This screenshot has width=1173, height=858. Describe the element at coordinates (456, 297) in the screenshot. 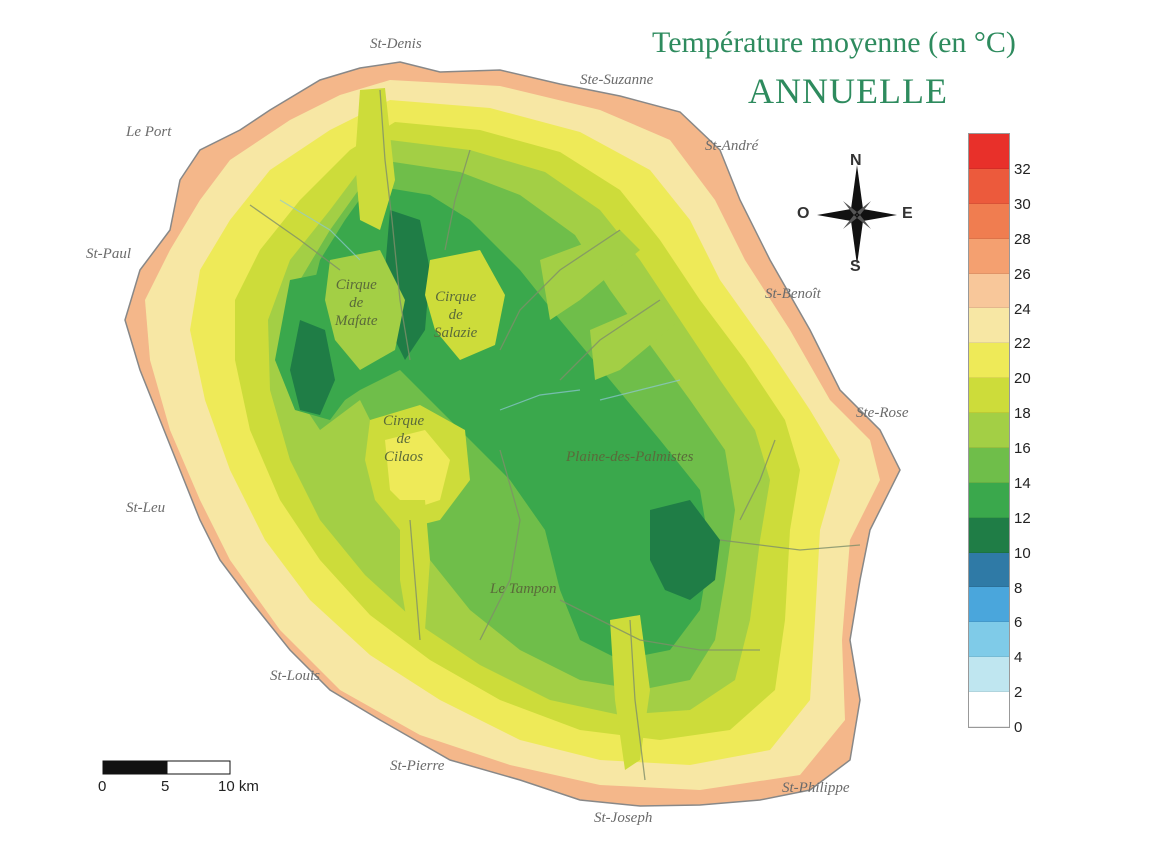

I see `cirque-salazie-line1: Cirque` at that location.